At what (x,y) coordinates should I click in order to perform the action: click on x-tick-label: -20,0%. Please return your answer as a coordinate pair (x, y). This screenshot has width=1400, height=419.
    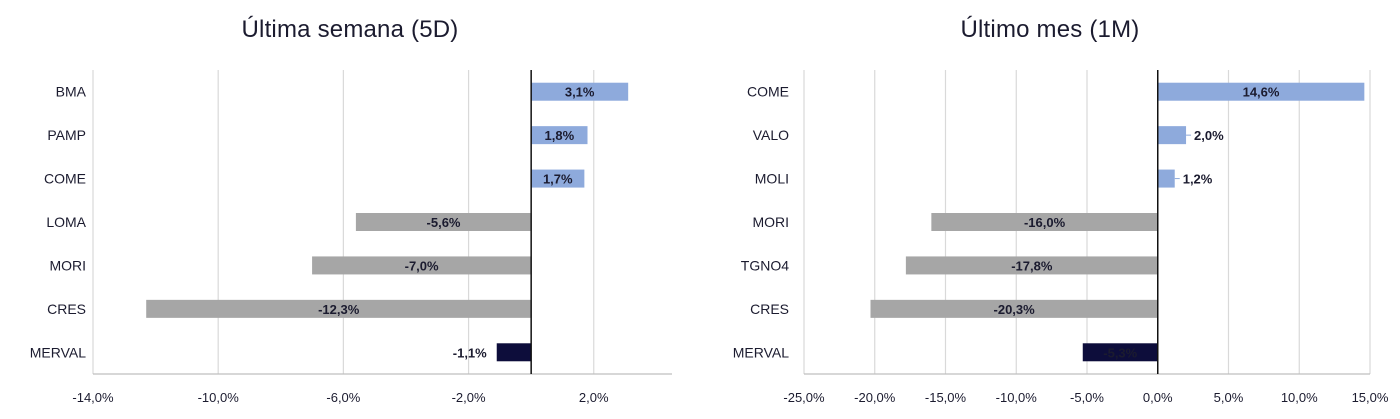
    Looking at the image, I should click on (875, 397).